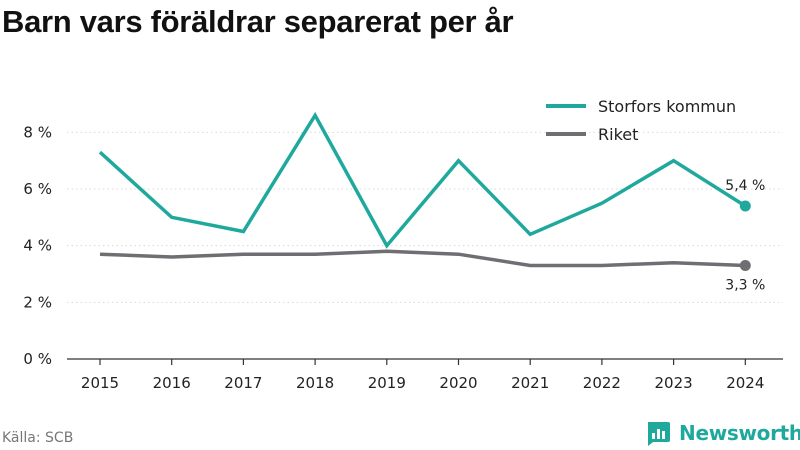  I want to click on chart-title: Barn vars föräldrar separerat per år, so click(258, 21).